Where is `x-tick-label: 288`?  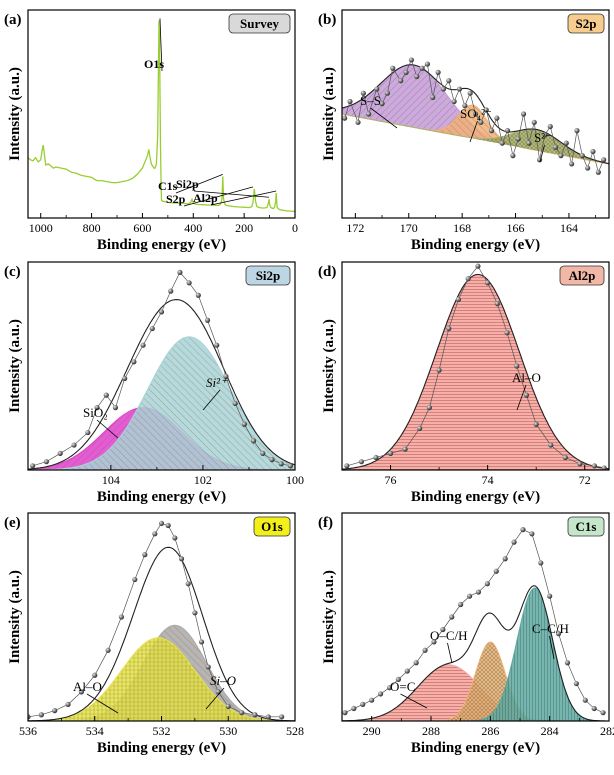
x-tick-label: 288 is located at coordinates (431, 731).